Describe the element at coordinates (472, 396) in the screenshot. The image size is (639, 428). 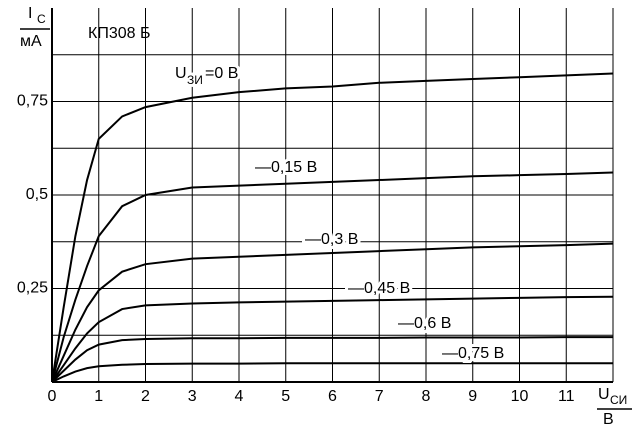
I see `x-tick-label: 9` at that location.